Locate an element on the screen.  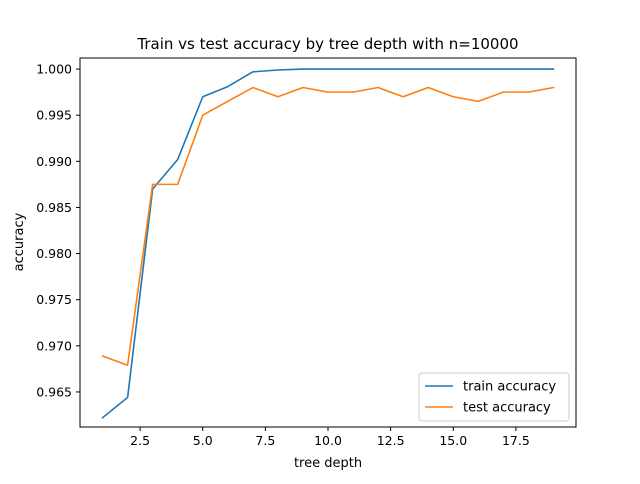
x-tick-label: 2.5 is located at coordinates (140, 440).